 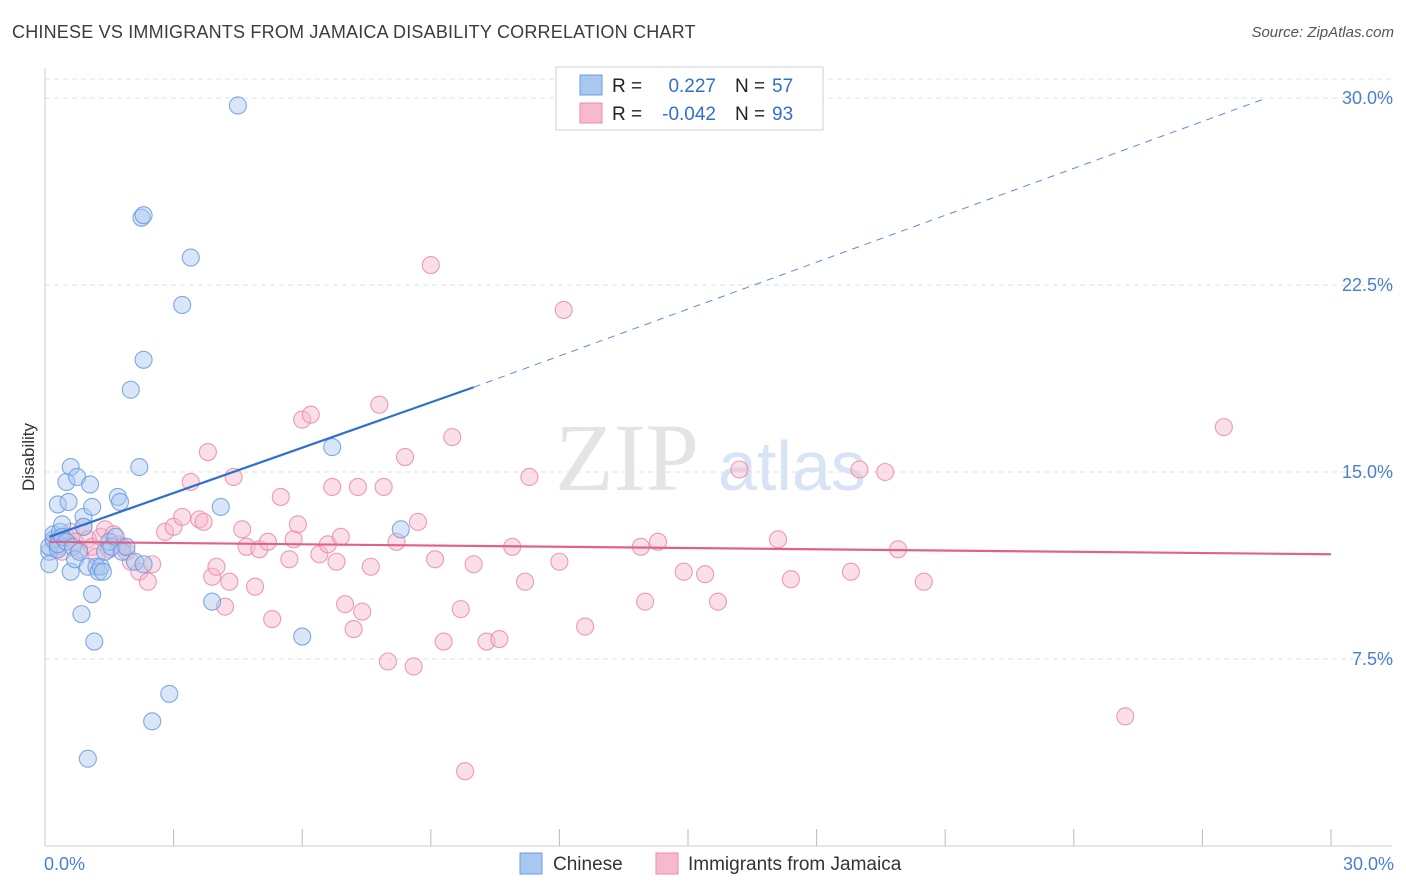 What do you see at coordinates (1372, 659) in the screenshot?
I see `y-tick-label: 7.5%` at bounding box center [1372, 659].